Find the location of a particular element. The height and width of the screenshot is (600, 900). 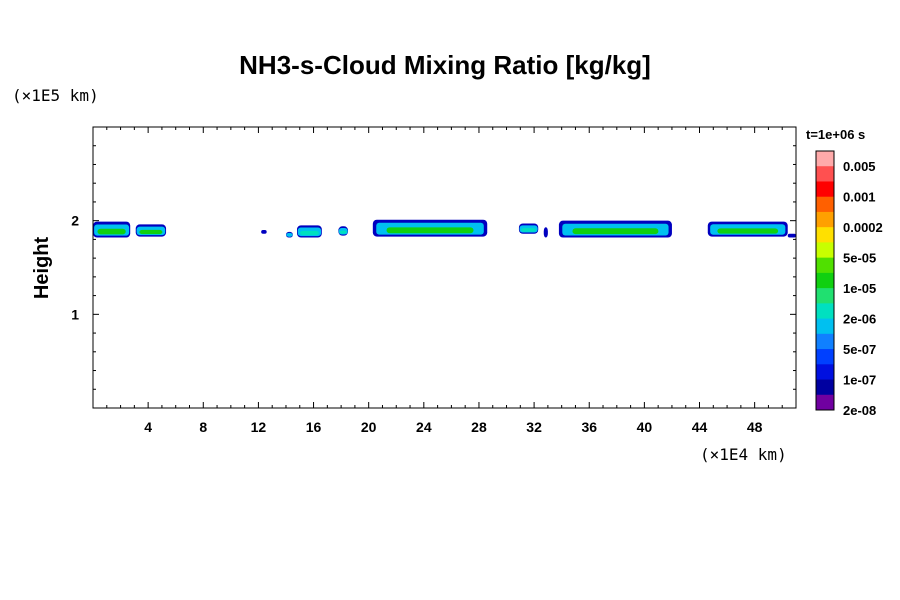

x-tick-label: 8 is located at coordinates (203, 427).